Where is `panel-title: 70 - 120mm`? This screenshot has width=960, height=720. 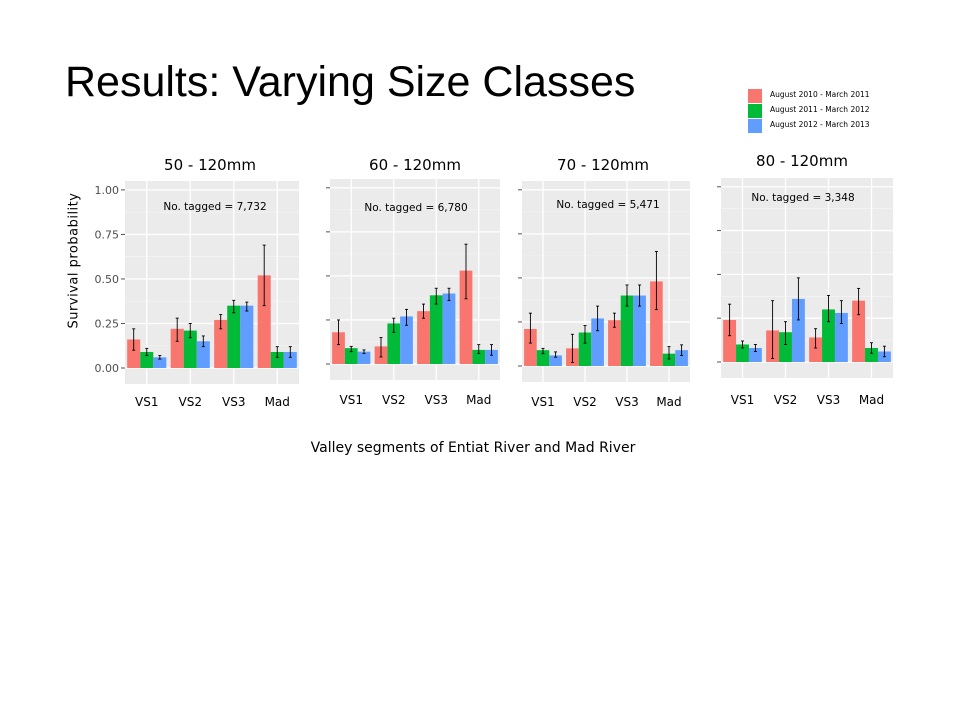
panel-title: 70 - 120mm is located at coordinates (603, 165).